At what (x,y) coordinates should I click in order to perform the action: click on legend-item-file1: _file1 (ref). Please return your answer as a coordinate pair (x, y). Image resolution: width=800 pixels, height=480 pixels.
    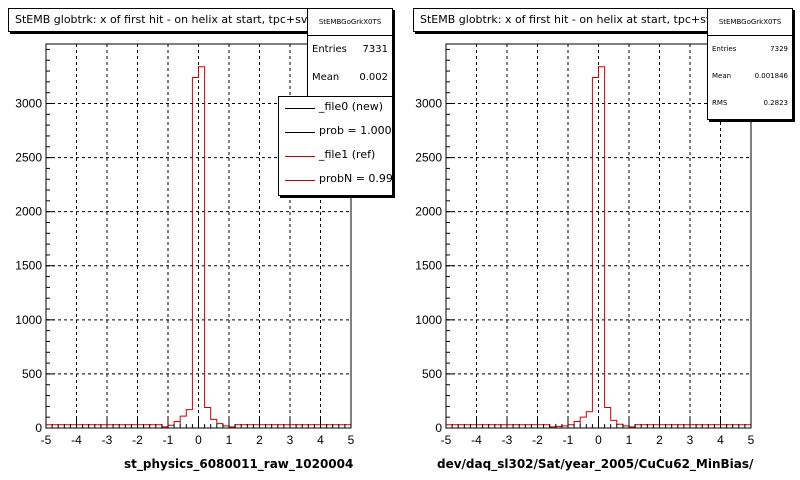
    Looking at the image, I should click on (335, 157).